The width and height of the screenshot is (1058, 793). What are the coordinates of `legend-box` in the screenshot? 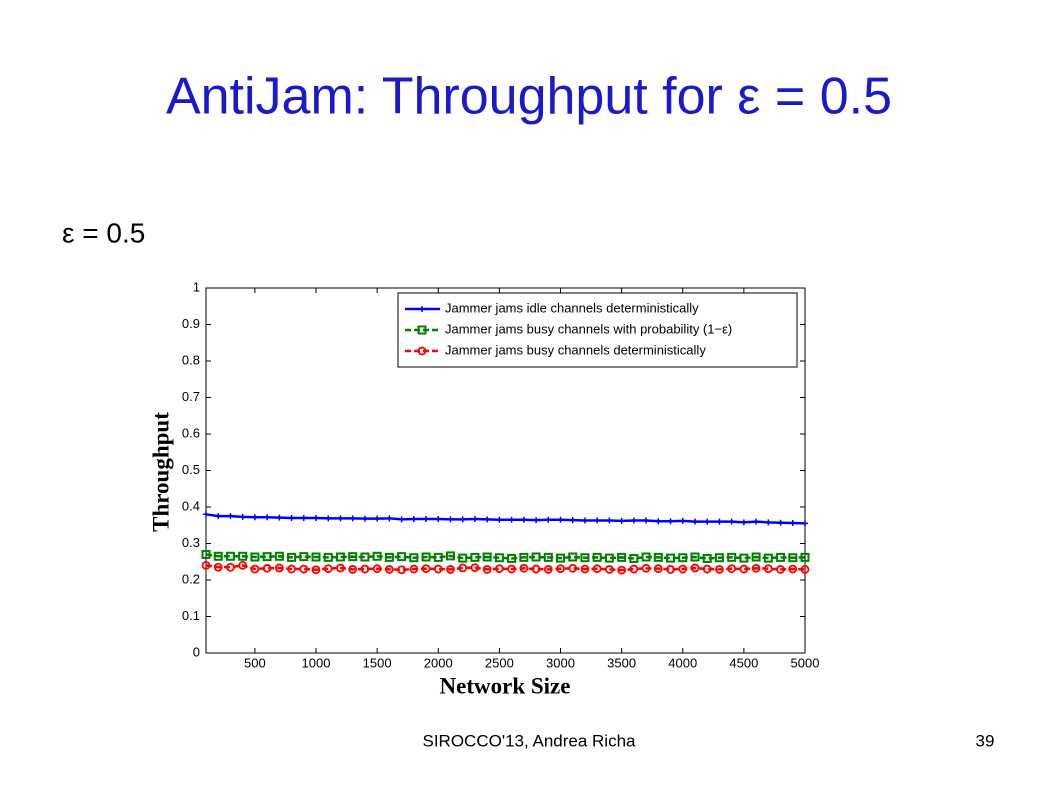 It's located at (597, 330).